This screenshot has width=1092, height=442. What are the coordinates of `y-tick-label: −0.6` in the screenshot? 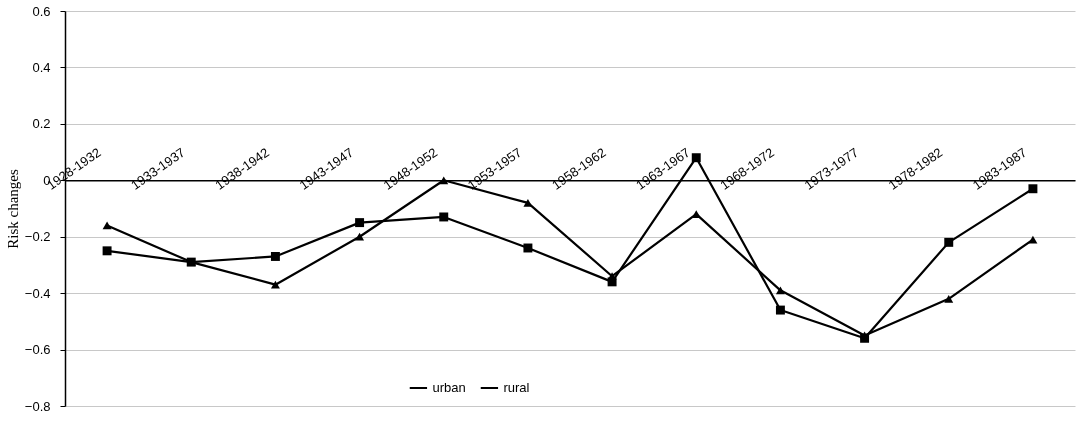 It's located at (37, 350).